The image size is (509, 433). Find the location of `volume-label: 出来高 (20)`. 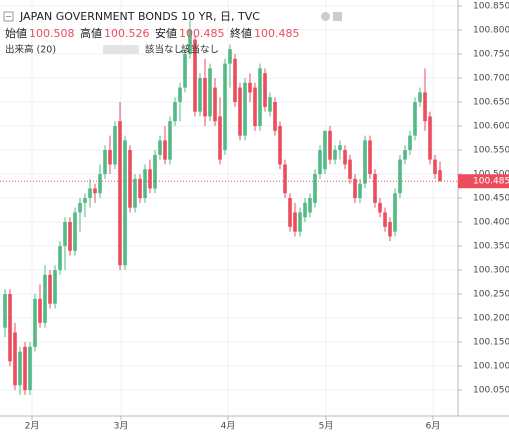

volume-label: 出来高 (20) is located at coordinates (30, 50).